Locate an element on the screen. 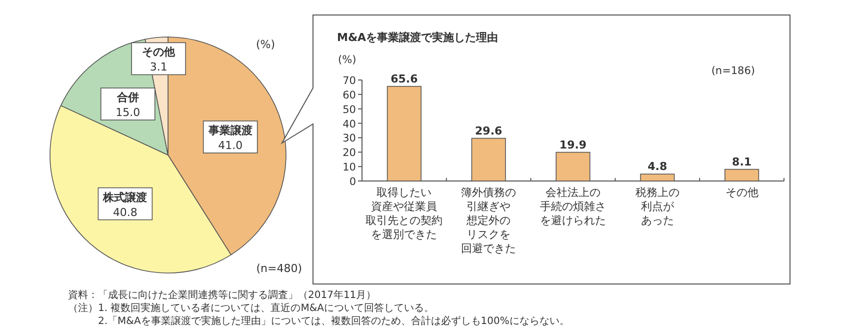  slice-label: 株式譲渡 is located at coordinates (125, 197).